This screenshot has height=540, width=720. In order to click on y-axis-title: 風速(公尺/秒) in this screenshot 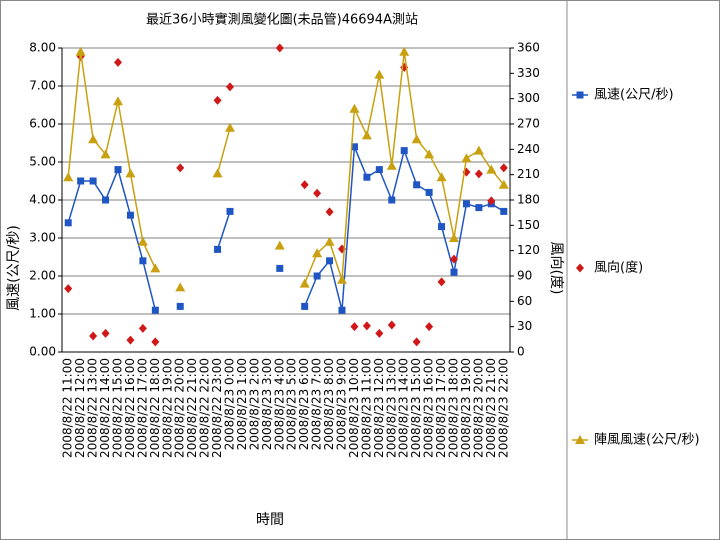, I will do `click(14, 268)`.